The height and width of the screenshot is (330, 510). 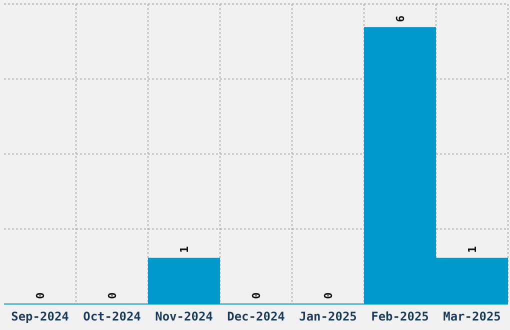 What do you see at coordinates (256, 317) in the screenshot?
I see `x-tick-label: Dec-2024` at bounding box center [256, 317].